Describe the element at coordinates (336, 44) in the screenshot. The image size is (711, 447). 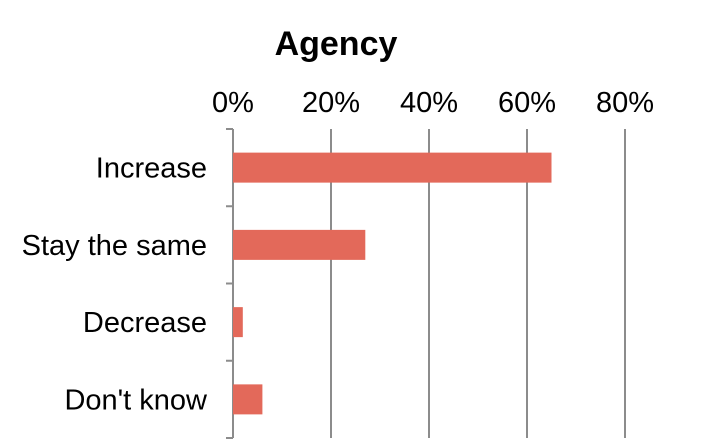
I see `chart-title: Agency` at that location.